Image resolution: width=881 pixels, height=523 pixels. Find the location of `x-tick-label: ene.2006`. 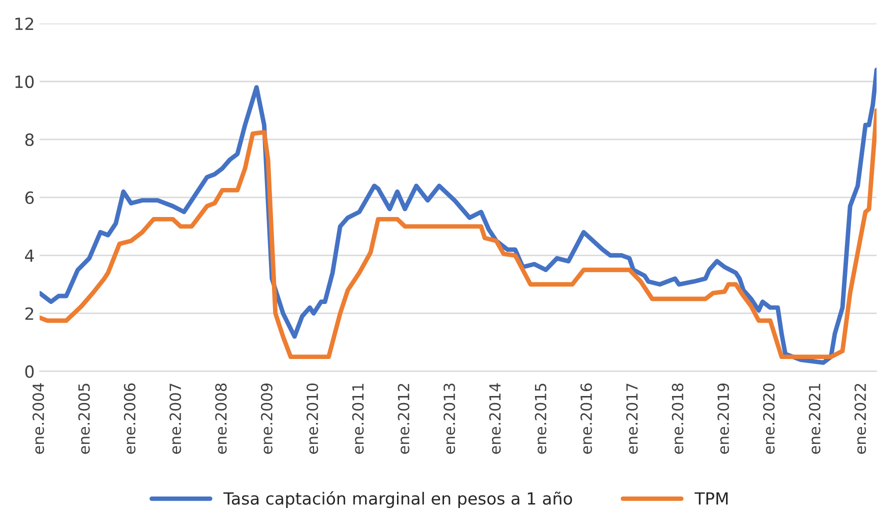

x-tick-label: ene.2006 is located at coordinates (130, 418).